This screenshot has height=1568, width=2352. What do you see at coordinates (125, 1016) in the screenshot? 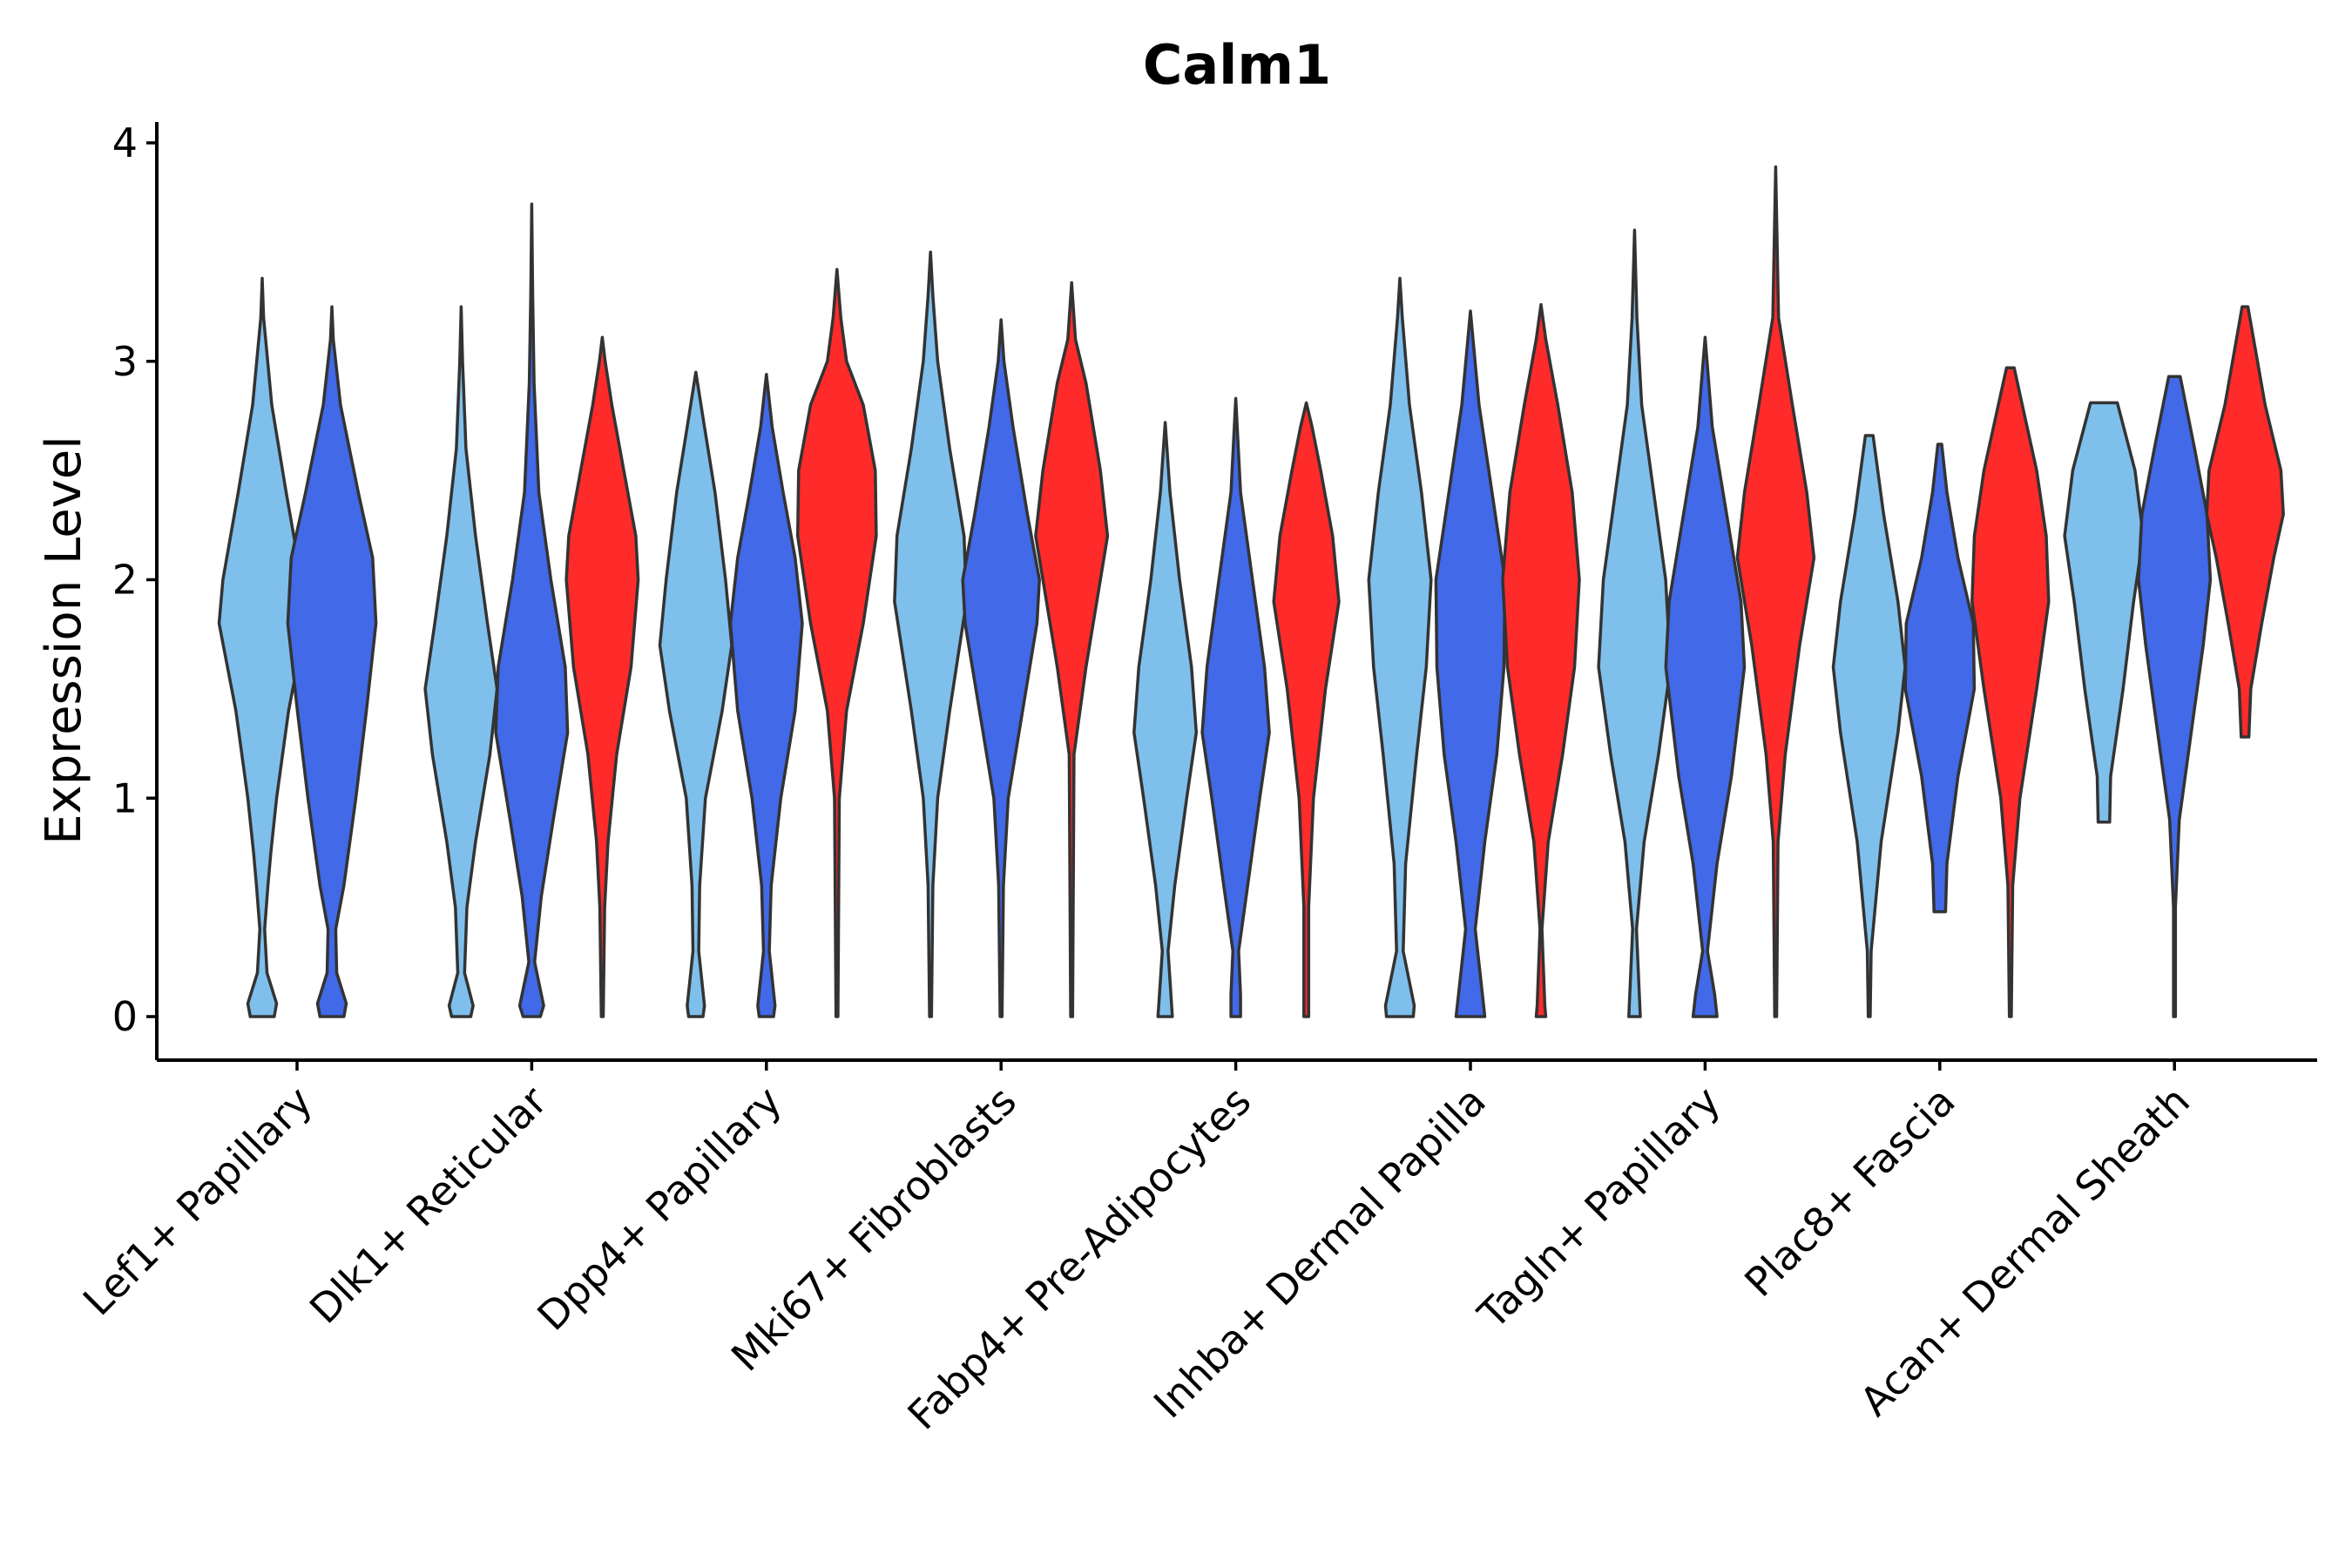
I see `y-tick-label: 0` at bounding box center [125, 1016].